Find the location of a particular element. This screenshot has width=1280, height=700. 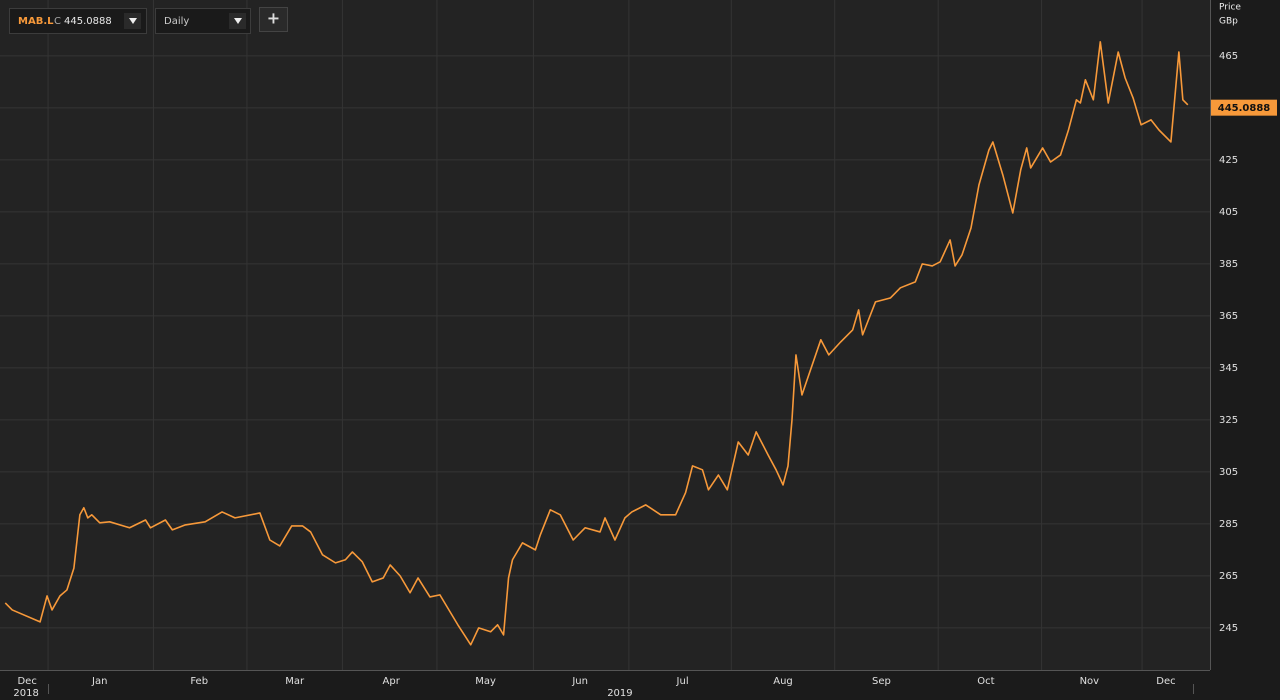

y-tick-label: 325 is located at coordinates (1228, 420).